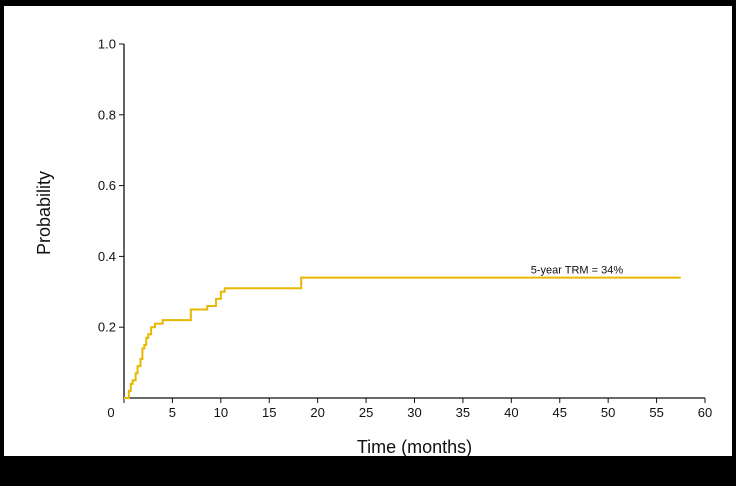 The image size is (736, 486). Describe the element at coordinates (560, 412) in the screenshot. I see `x-tick-label: 45` at that location.